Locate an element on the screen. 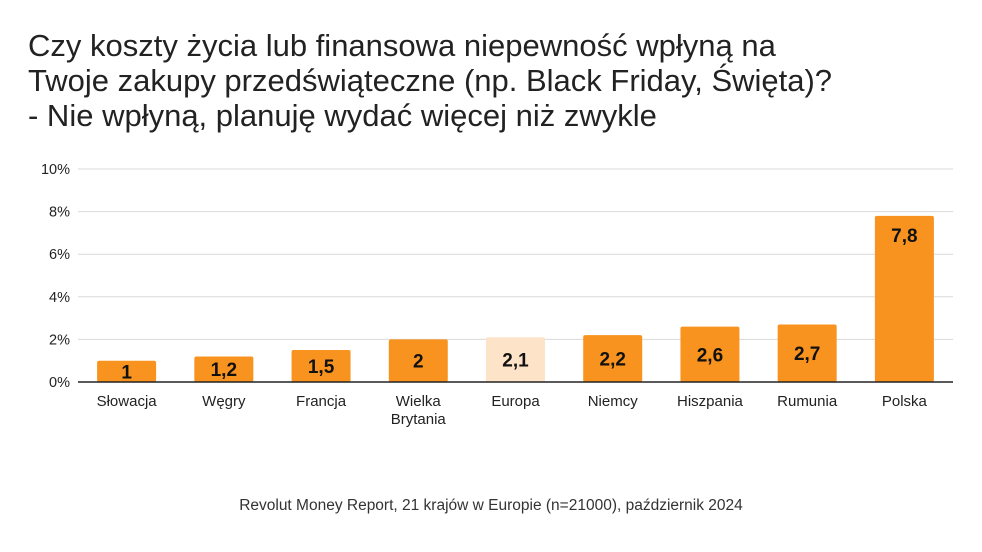 Image resolution: width=982 pixels, height=552 pixels. y-tick-label: 0% is located at coordinates (59, 383).